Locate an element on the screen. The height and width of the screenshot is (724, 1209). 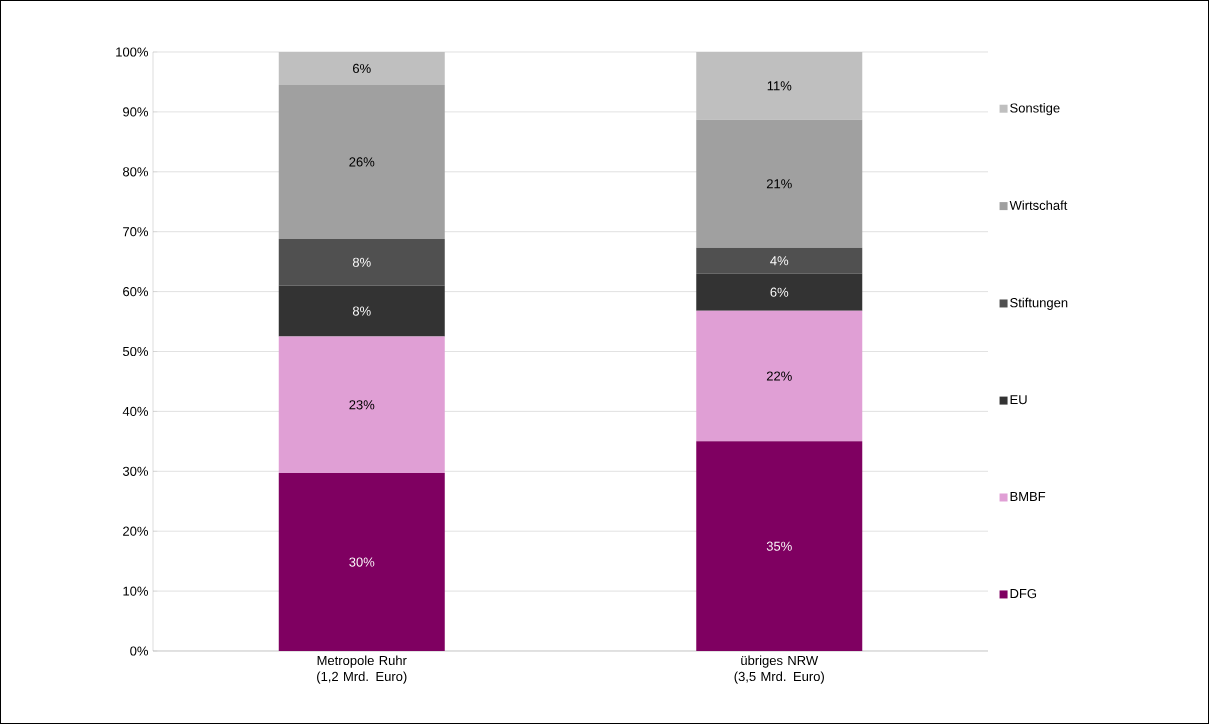
y-tick-label: 10% is located at coordinates (136, 591).